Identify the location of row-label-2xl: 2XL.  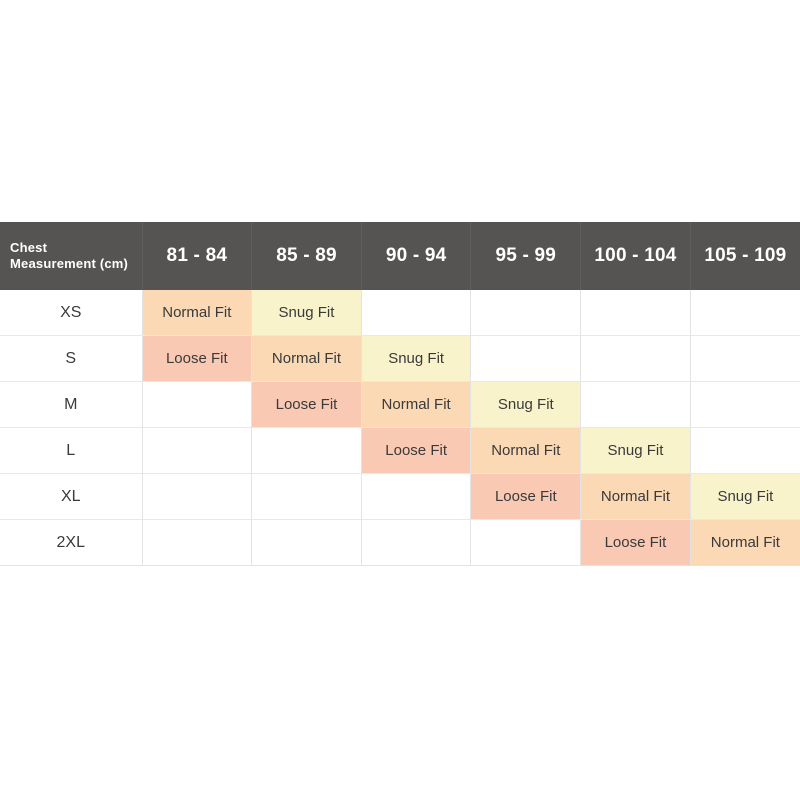
(71, 542).